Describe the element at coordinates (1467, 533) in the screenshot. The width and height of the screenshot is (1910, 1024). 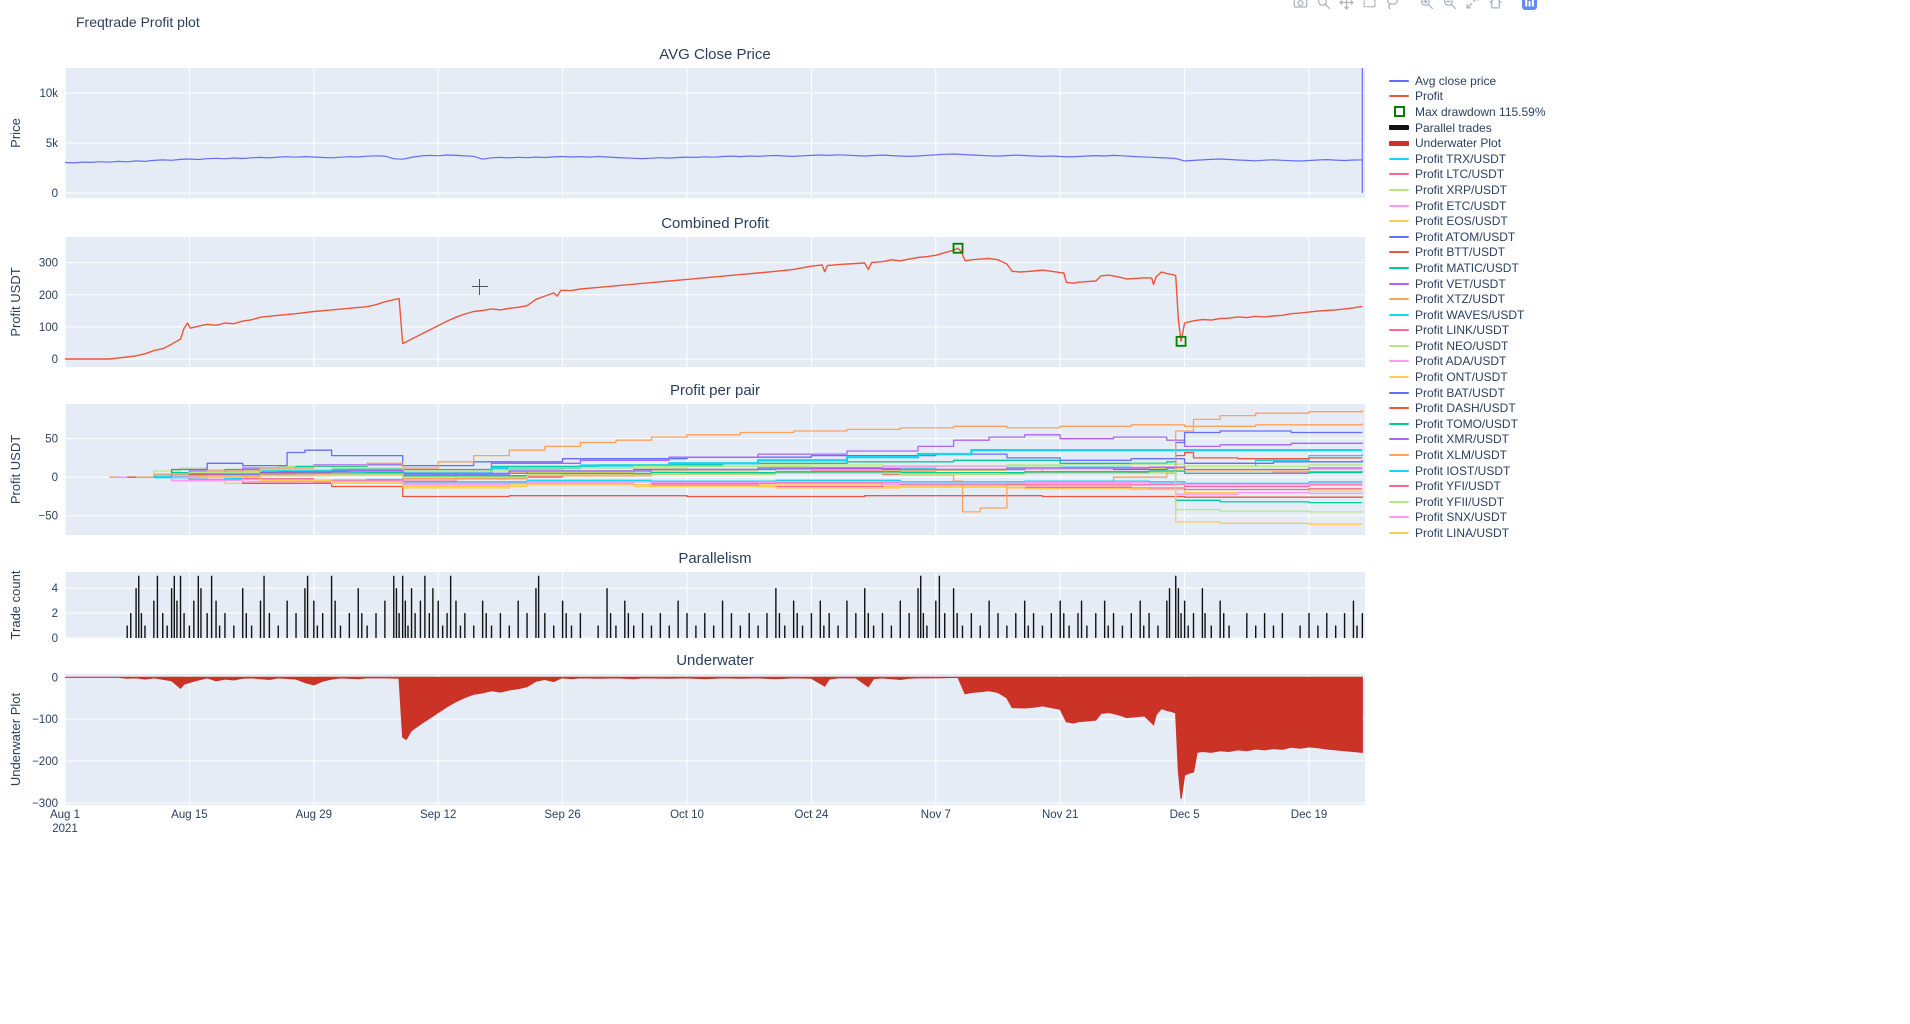
I see `legend-item: Profit LINA/USDT` at that location.